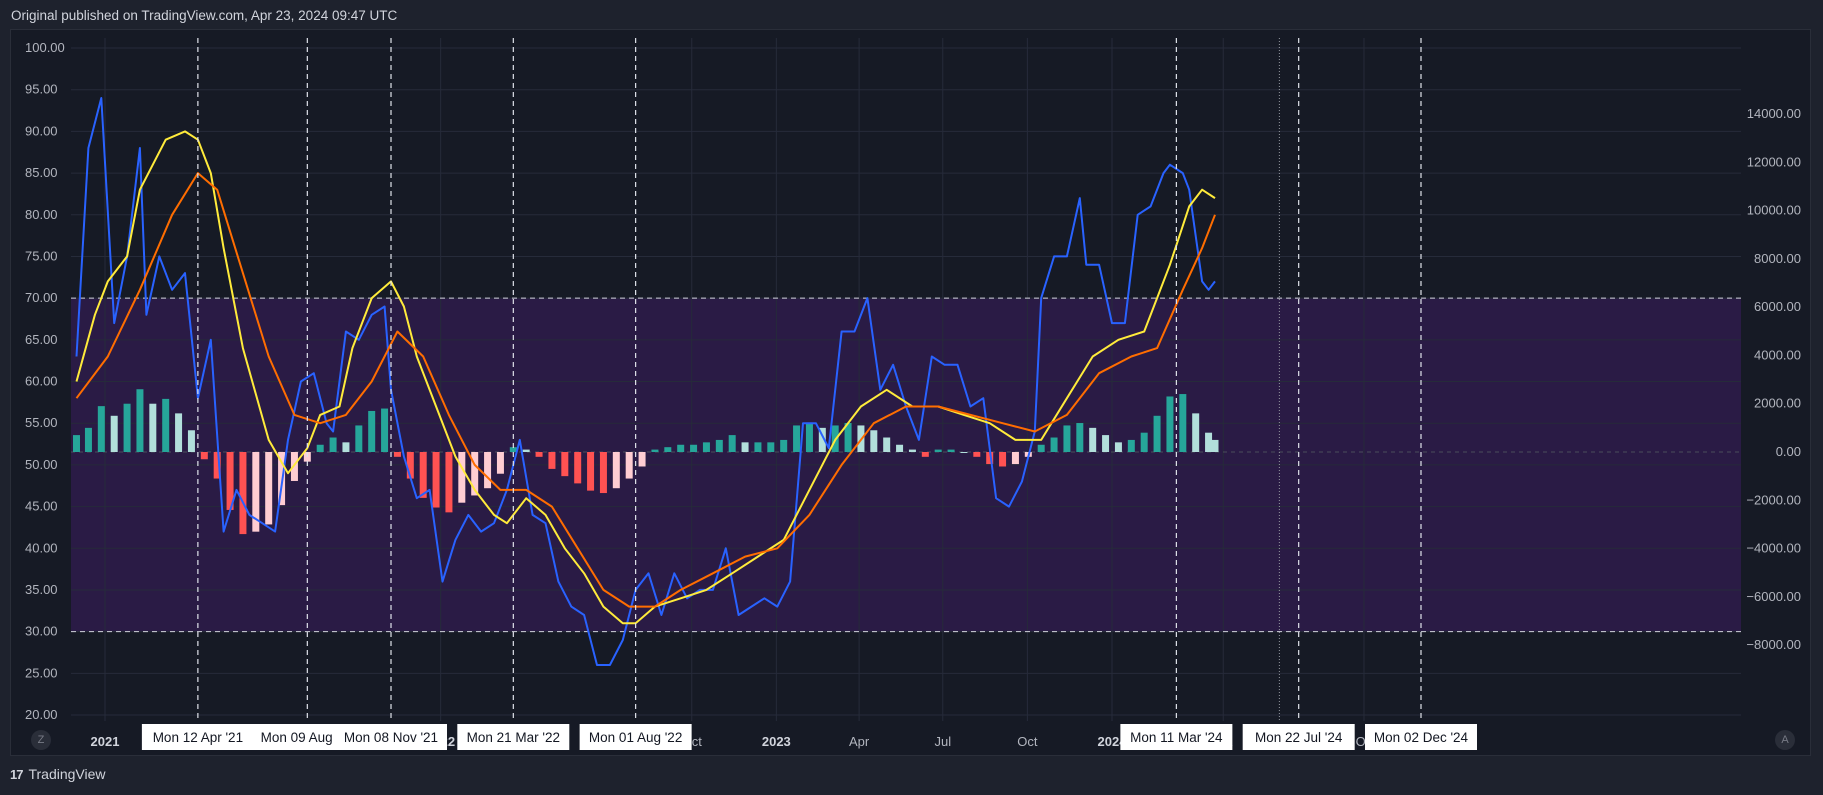  What do you see at coordinates (1113, 741) in the screenshot?
I see `x-axis-tick-label: 2024` at bounding box center [1113, 741].